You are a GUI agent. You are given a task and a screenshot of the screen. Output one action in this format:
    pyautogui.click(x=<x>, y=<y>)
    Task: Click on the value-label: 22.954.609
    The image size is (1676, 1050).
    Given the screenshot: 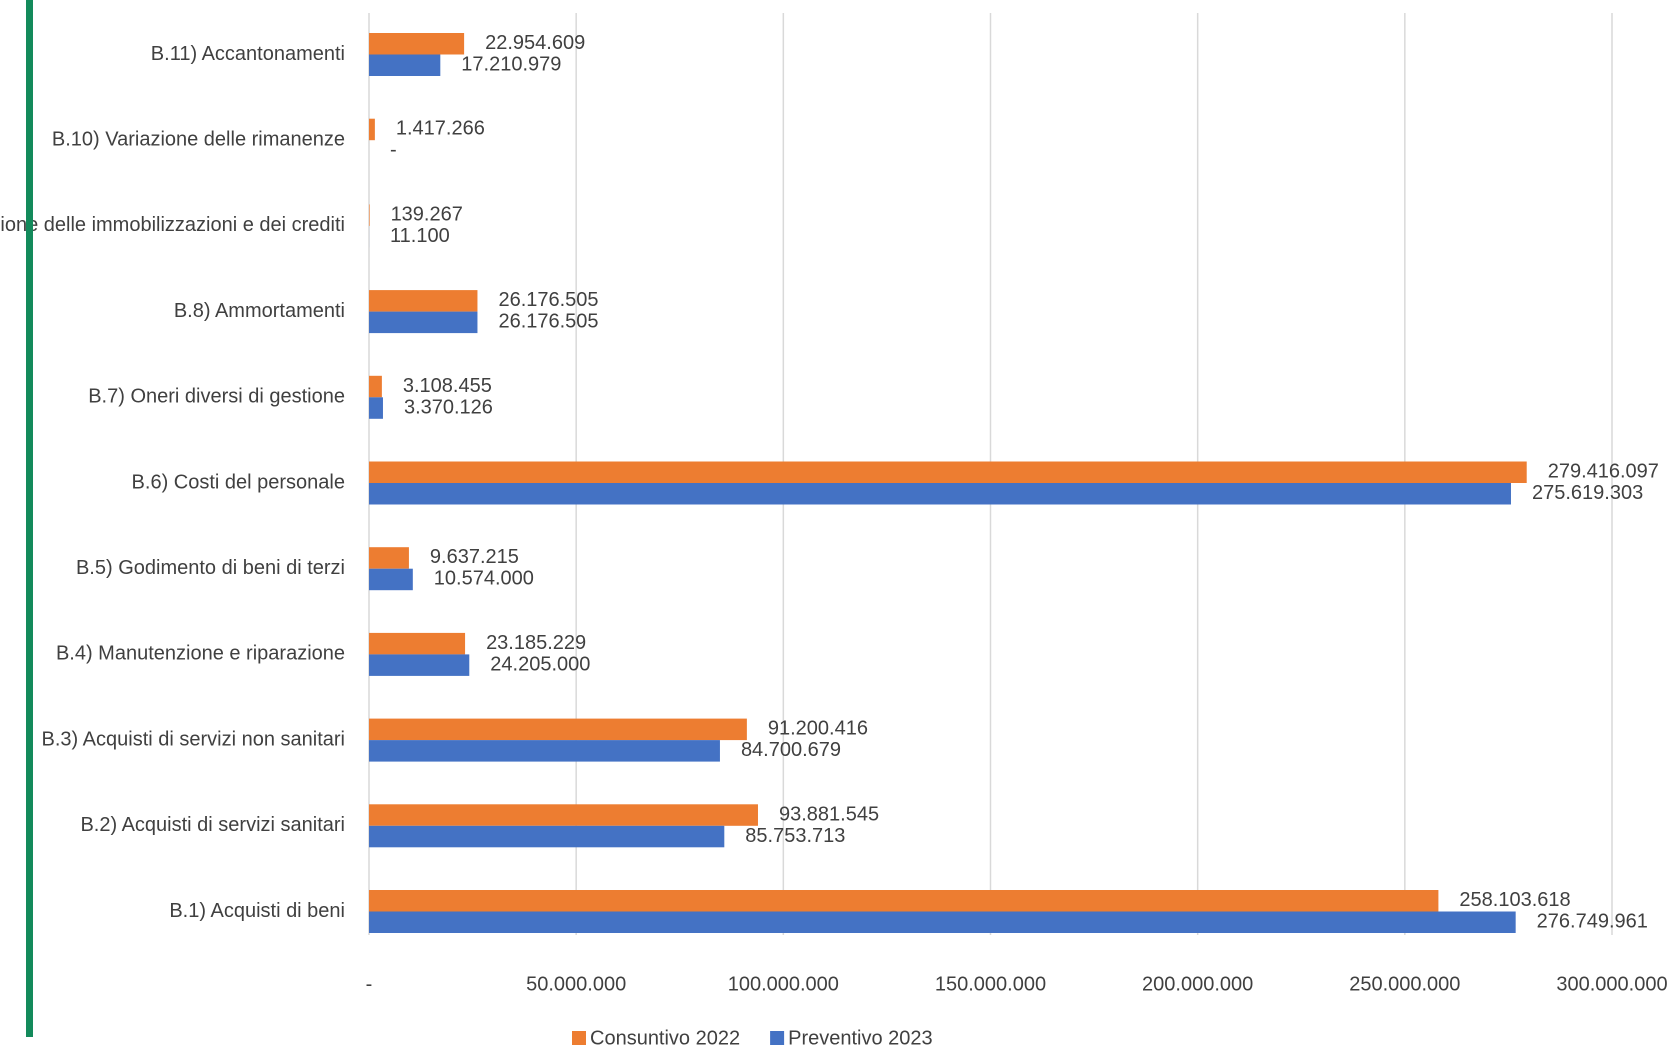 What is the action you would take?
    pyautogui.click(x=535, y=43)
    